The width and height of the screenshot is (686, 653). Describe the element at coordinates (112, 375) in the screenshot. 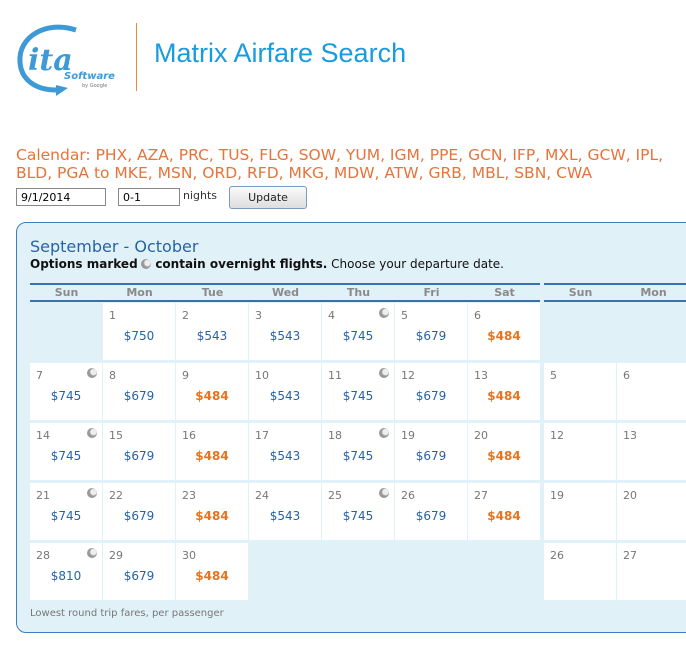

I see `day-number: 8` at that location.